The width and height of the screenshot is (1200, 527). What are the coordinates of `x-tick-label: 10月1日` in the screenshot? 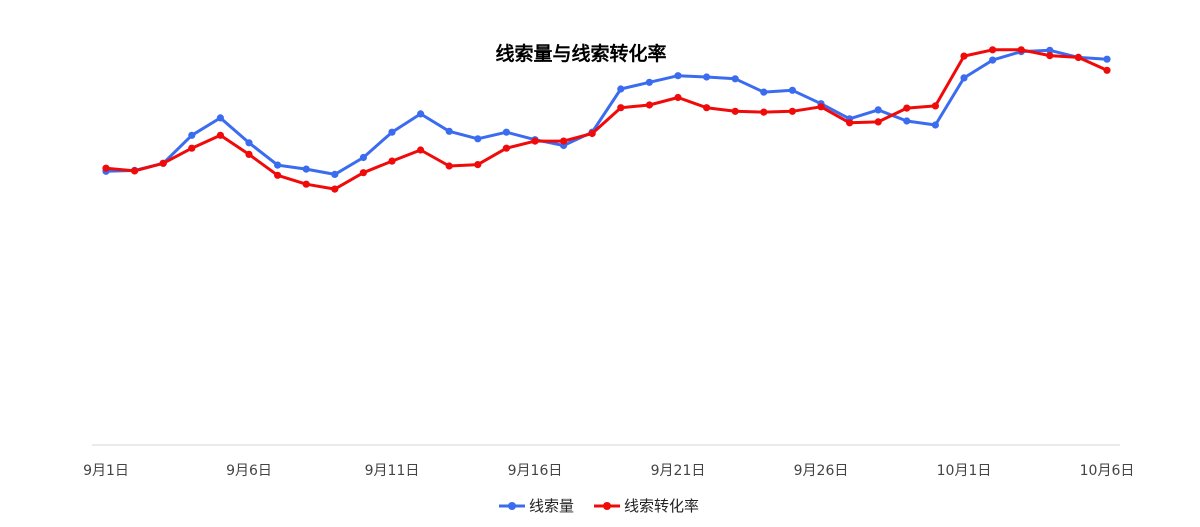 It's located at (964, 471).